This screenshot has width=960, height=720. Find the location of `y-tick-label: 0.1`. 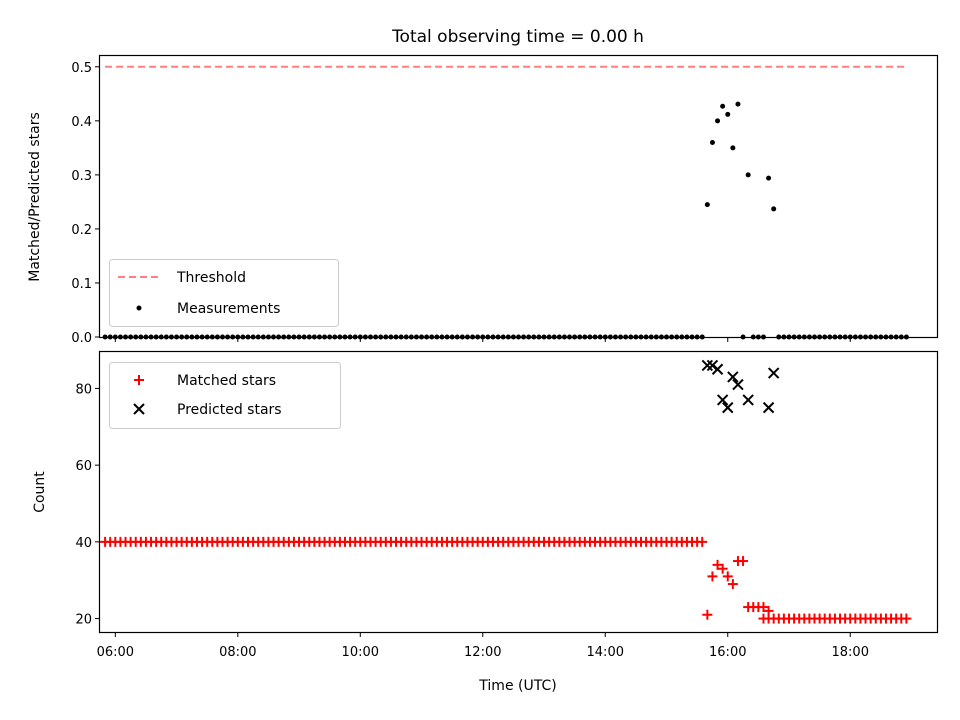

y-tick-label: 0.1 is located at coordinates (81, 284).